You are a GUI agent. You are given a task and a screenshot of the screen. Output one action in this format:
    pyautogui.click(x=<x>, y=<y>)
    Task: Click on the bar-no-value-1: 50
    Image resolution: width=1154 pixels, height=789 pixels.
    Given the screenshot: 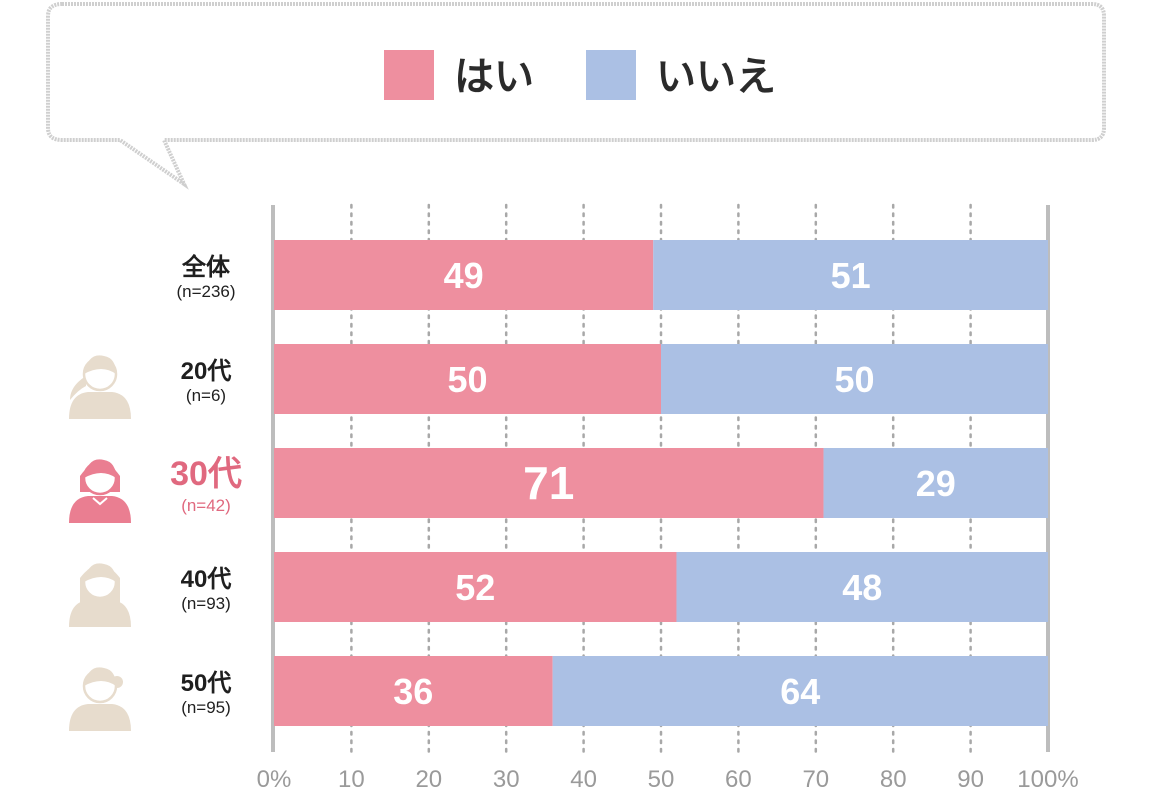 What is the action you would take?
    pyautogui.click(x=854, y=379)
    